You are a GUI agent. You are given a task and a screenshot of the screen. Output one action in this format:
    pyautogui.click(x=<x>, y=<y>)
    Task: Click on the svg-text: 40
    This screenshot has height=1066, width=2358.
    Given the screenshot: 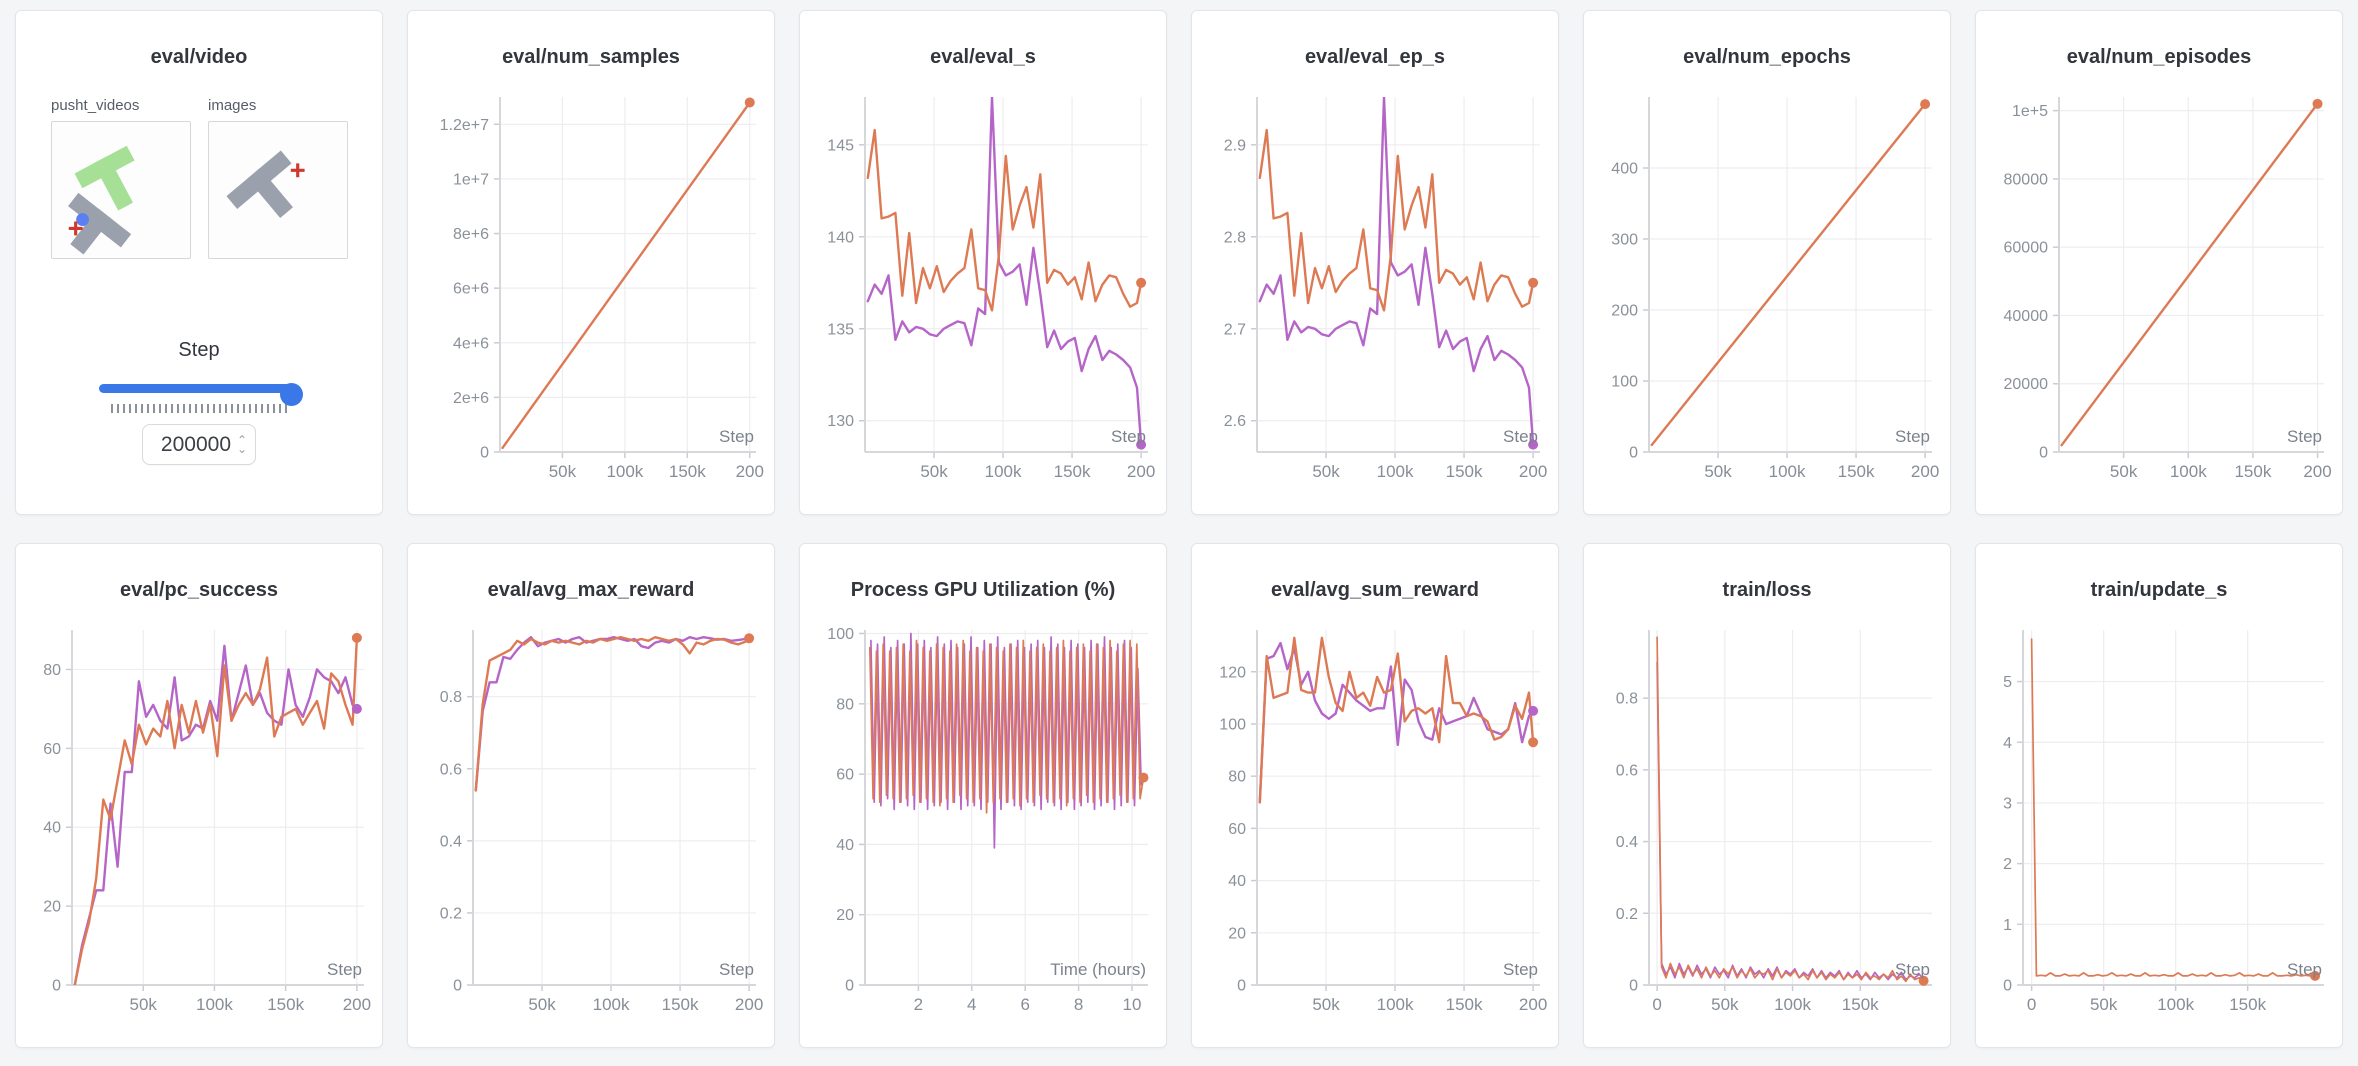 What is the action you would take?
    pyautogui.click(x=52, y=828)
    